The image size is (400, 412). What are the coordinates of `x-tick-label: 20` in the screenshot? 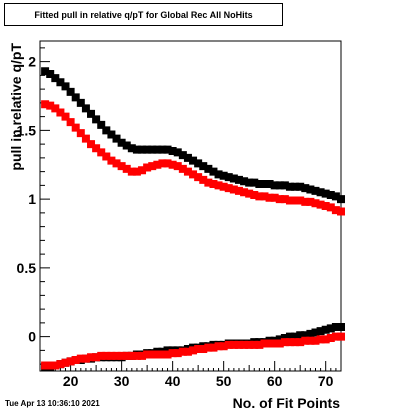 It's located at (71, 381).